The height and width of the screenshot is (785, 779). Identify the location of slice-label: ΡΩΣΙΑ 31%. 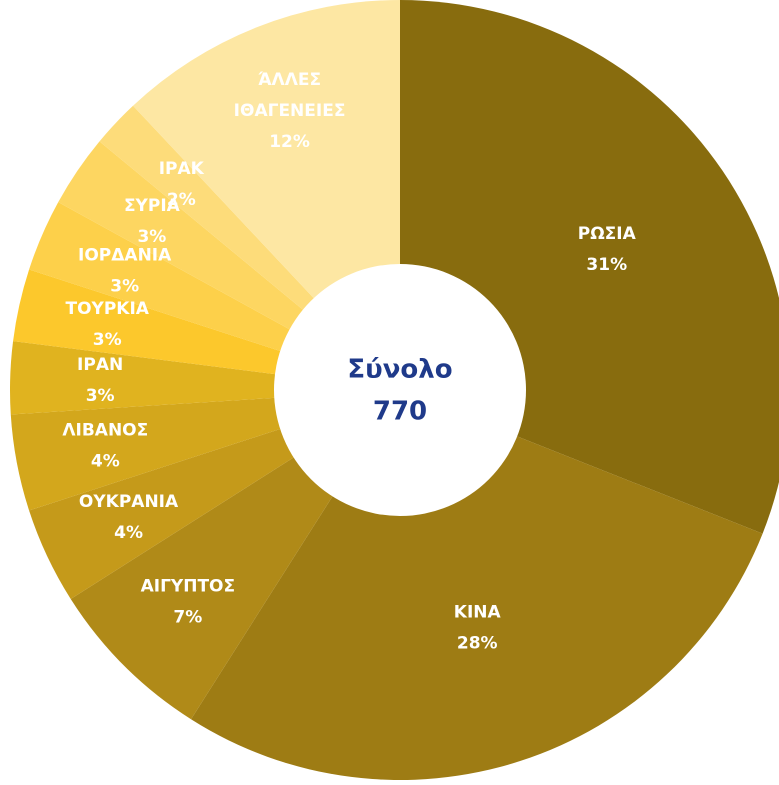
(607, 249).